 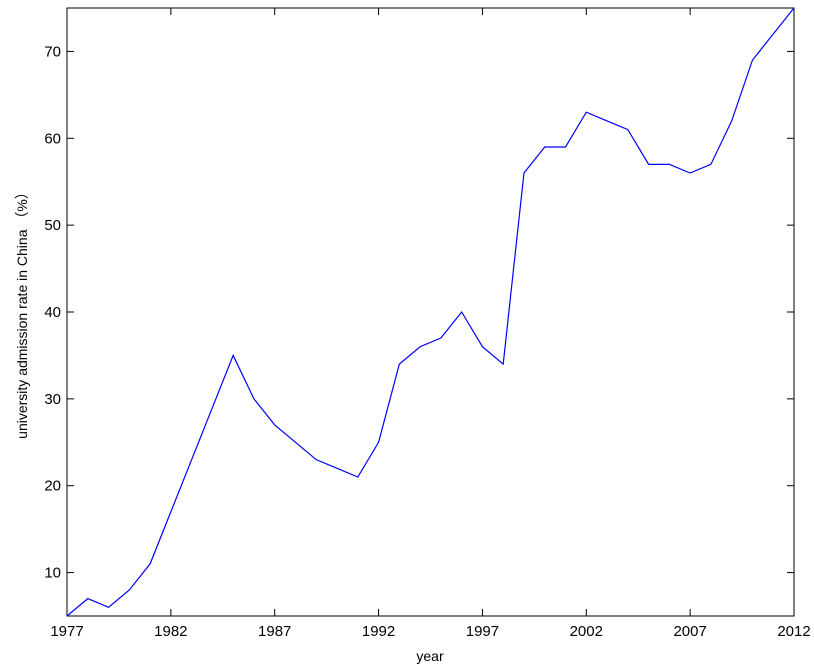 I want to click on y-tick-label: 40, so click(x=52, y=312).